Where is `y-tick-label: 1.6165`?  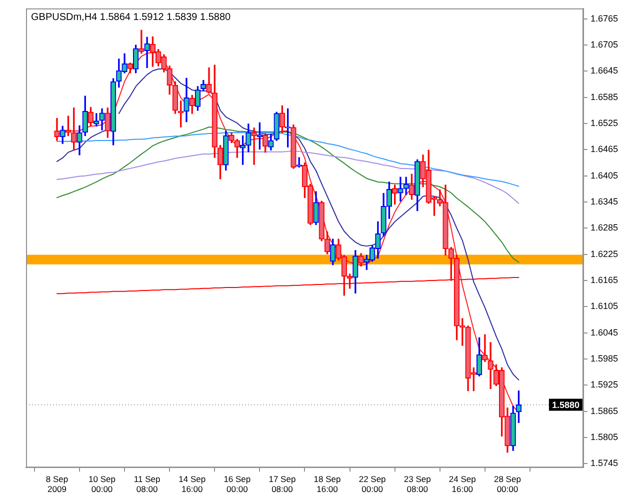
y-tick-label: 1.6165 is located at coordinates (604, 280).